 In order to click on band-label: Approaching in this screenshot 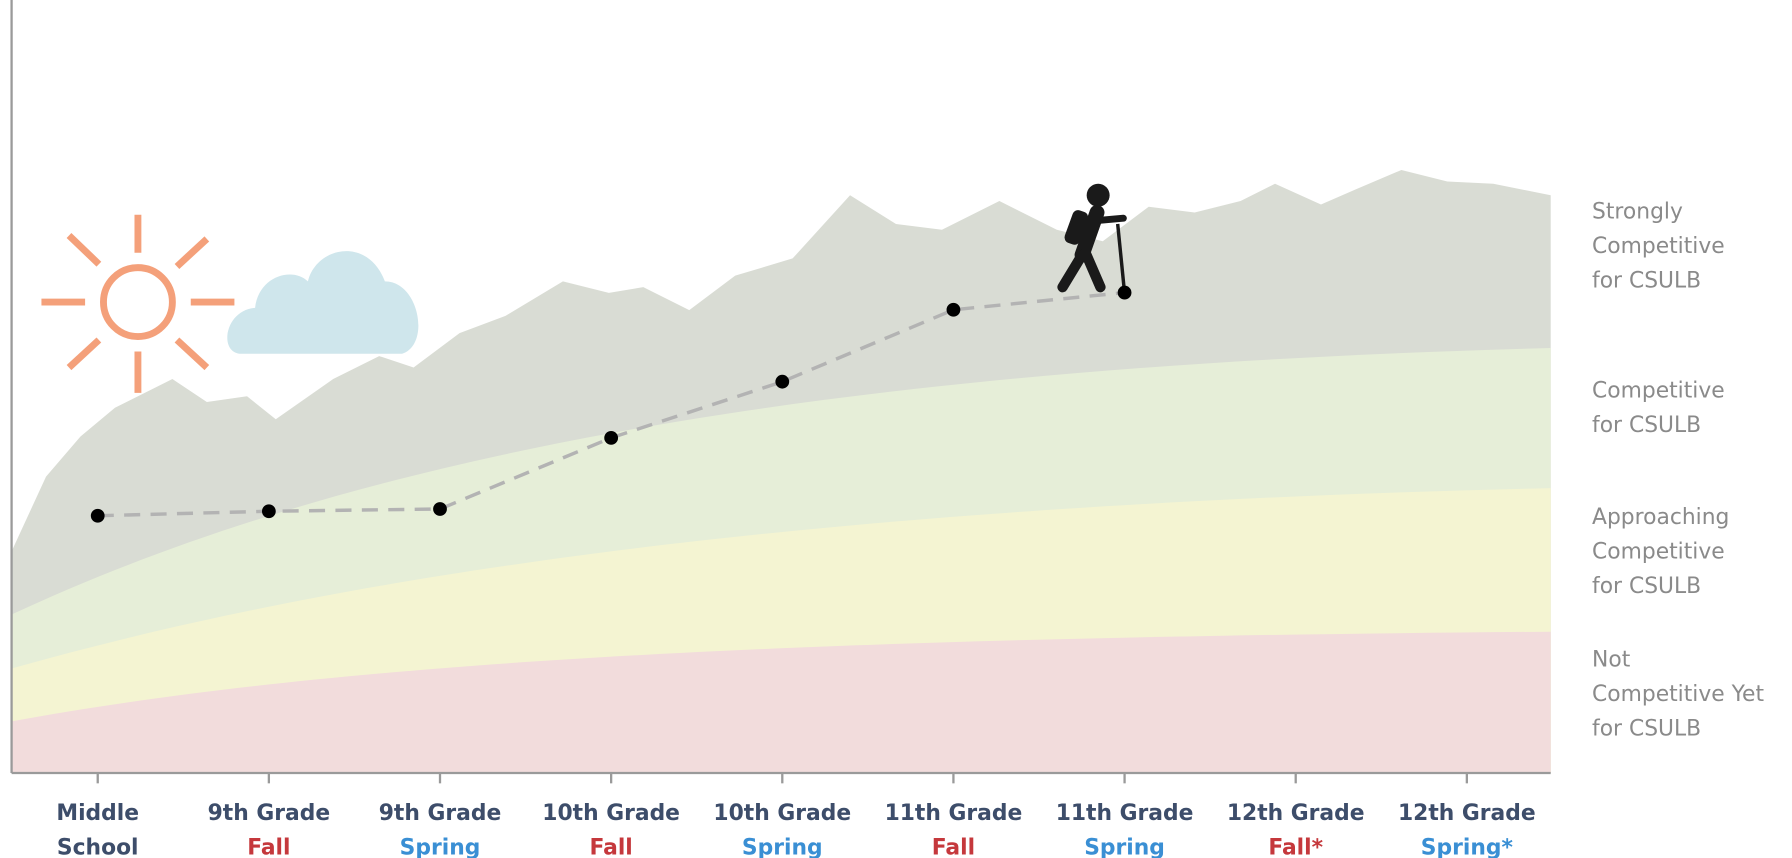, I will do `click(1660, 517)`.